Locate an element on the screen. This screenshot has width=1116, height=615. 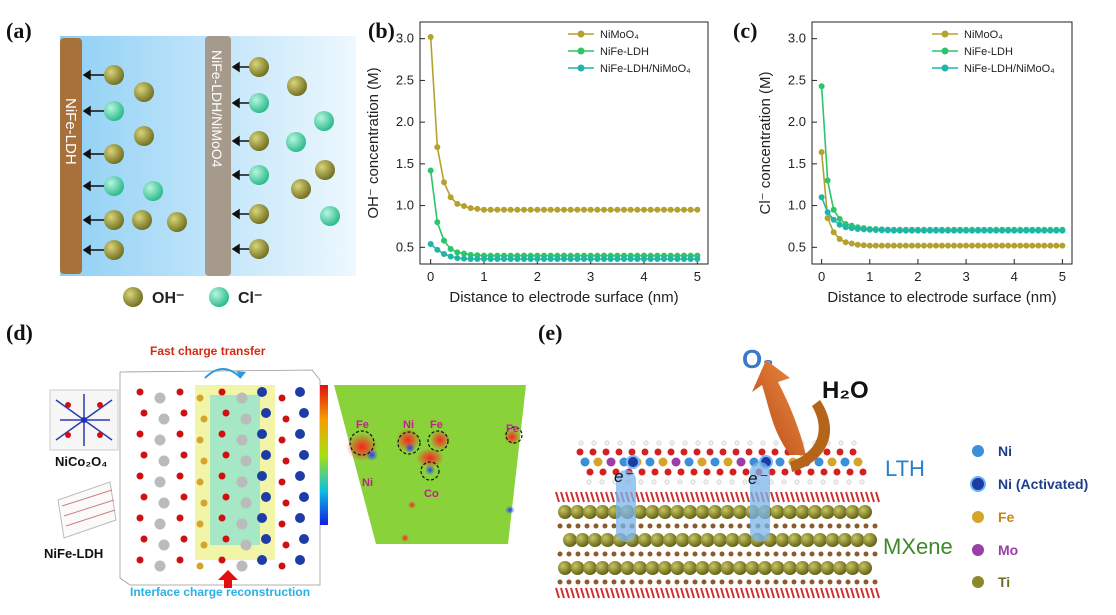
oh-legend-label: OH⁻ is located at coordinates (168, 298).